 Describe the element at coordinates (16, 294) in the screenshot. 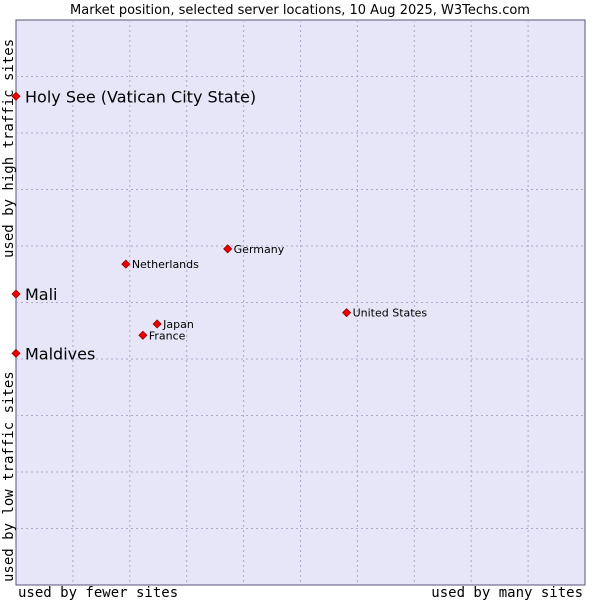

I see `marker-mali` at that location.